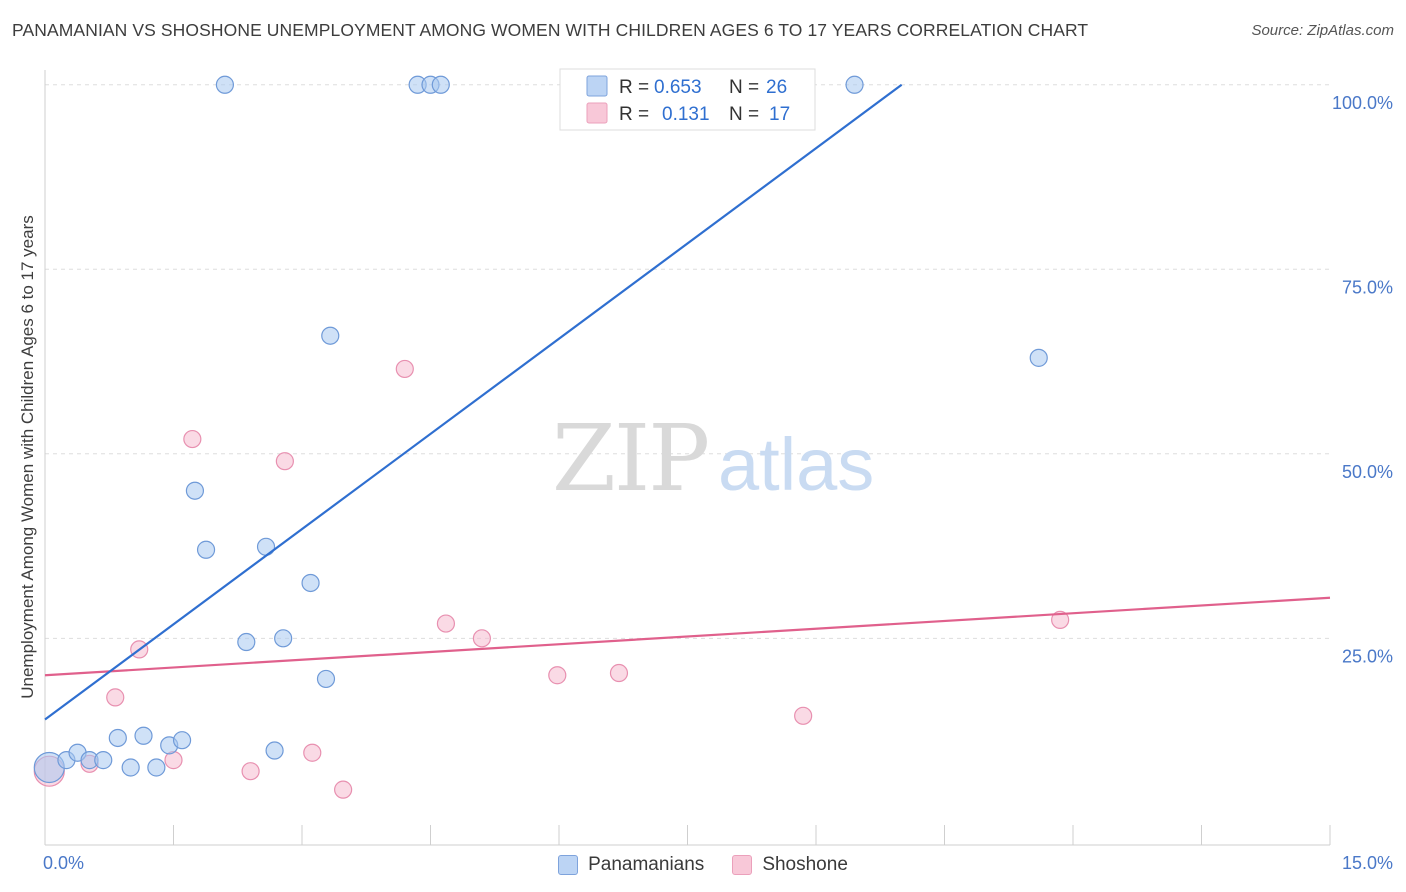 The width and height of the screenshot is (1406, 892). What do you see at coordinates (1367, 287) in the screenshot?
I see `y-tick-label: 75.0%` at bounding box center [1367, 287].